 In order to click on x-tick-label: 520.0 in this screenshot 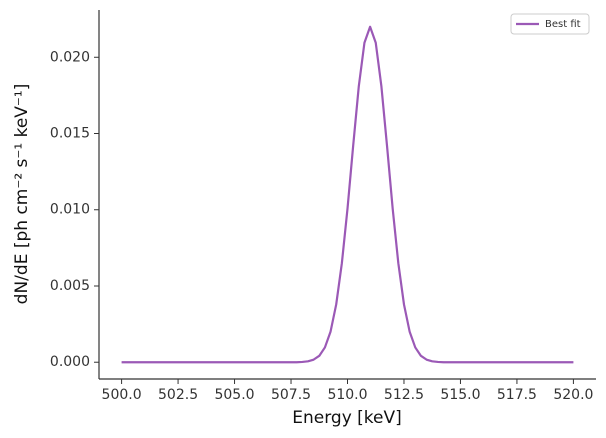, I will do `click(573, 395)`.